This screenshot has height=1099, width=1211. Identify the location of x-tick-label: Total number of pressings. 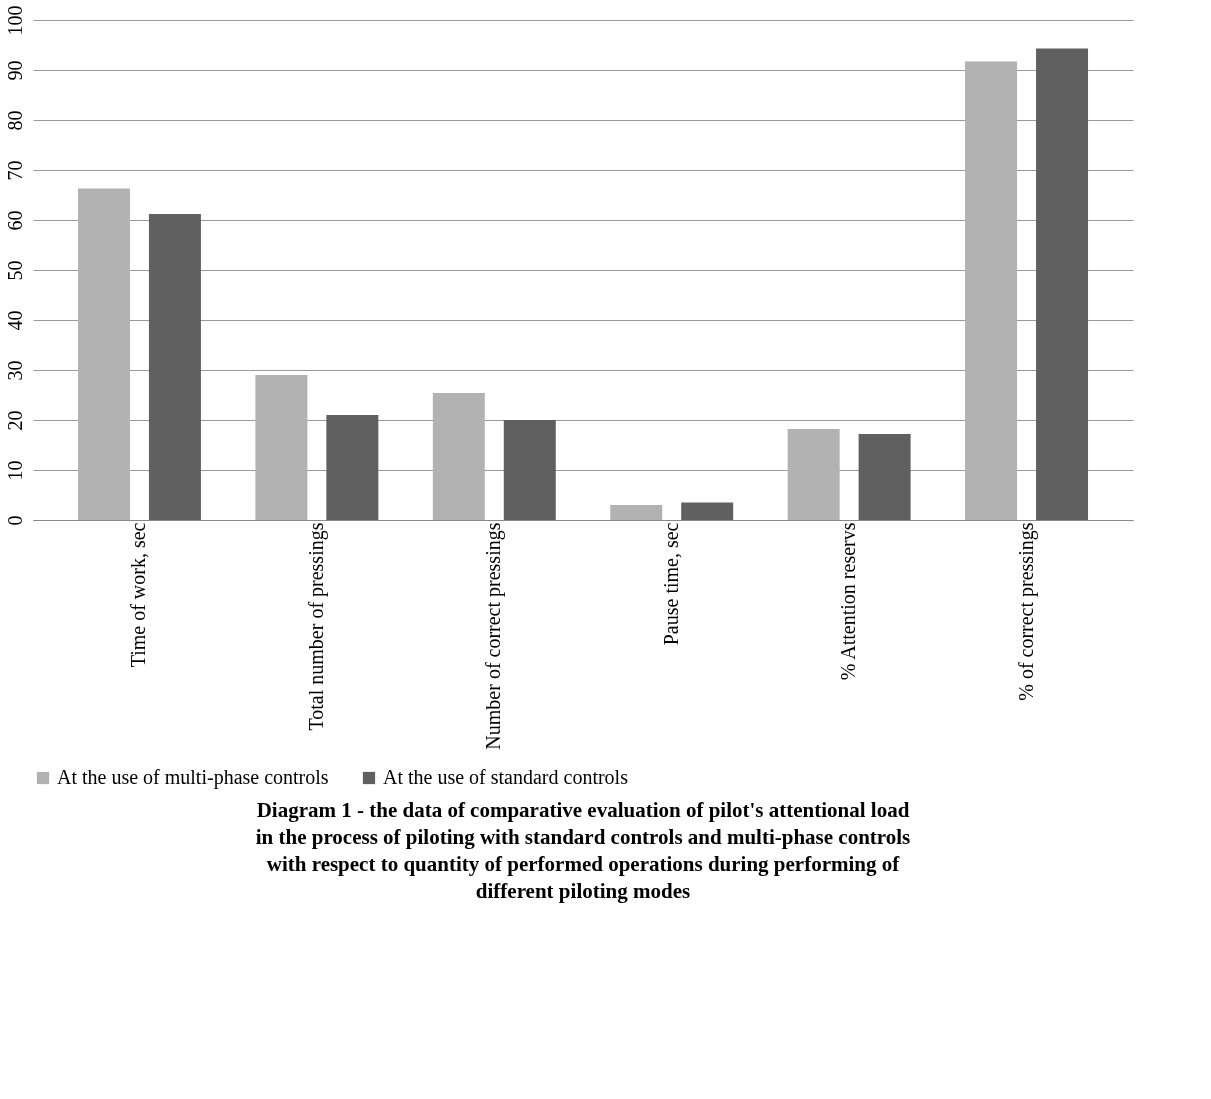
(316, 626).